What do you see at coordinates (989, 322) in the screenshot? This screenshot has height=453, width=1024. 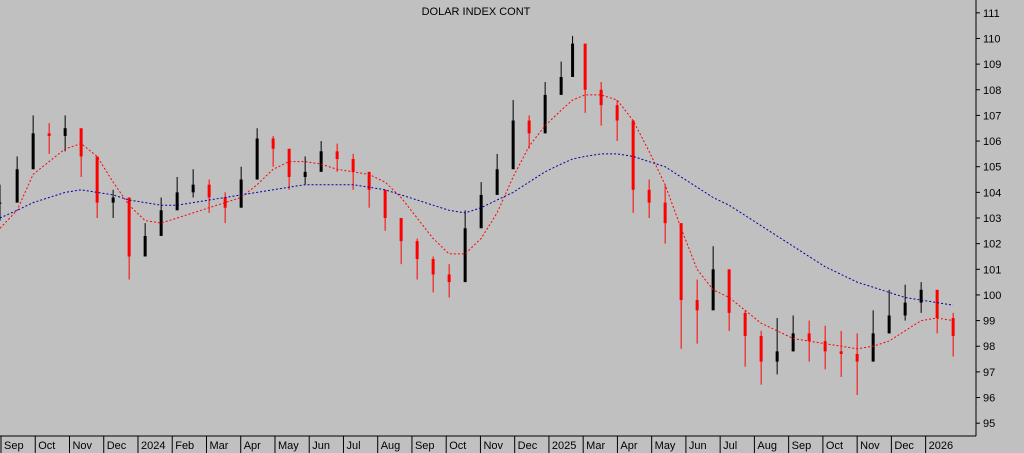 I see `y-tick-label: 99` at bounding box center [989, 322].